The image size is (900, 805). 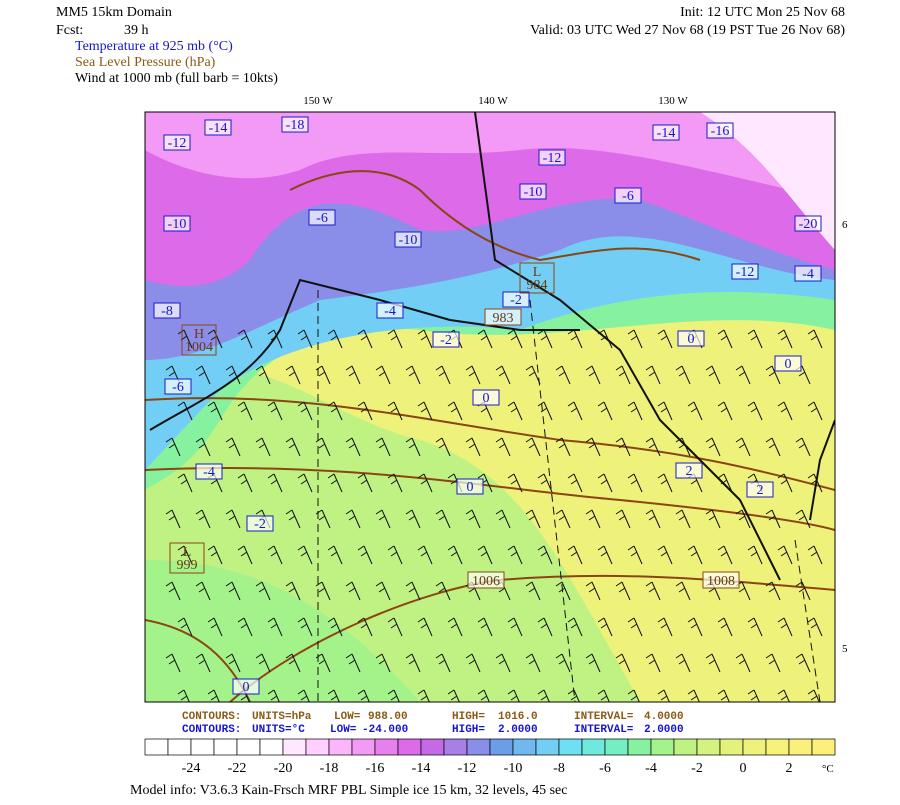 What do you see at coordinates (187, 565) in the screenshot?
I see `pressure-center-value: 999` at bounding box center [187, 565].